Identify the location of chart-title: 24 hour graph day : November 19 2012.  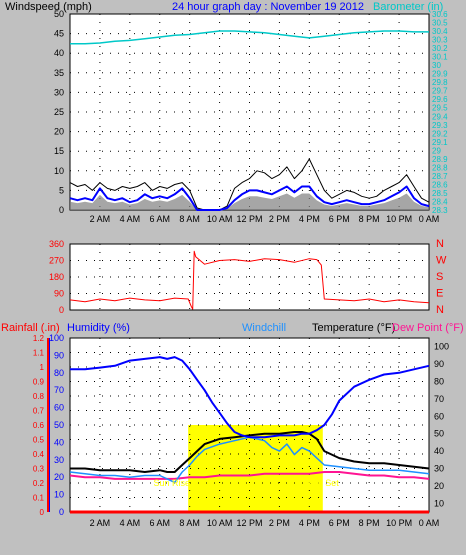
(268, 7).